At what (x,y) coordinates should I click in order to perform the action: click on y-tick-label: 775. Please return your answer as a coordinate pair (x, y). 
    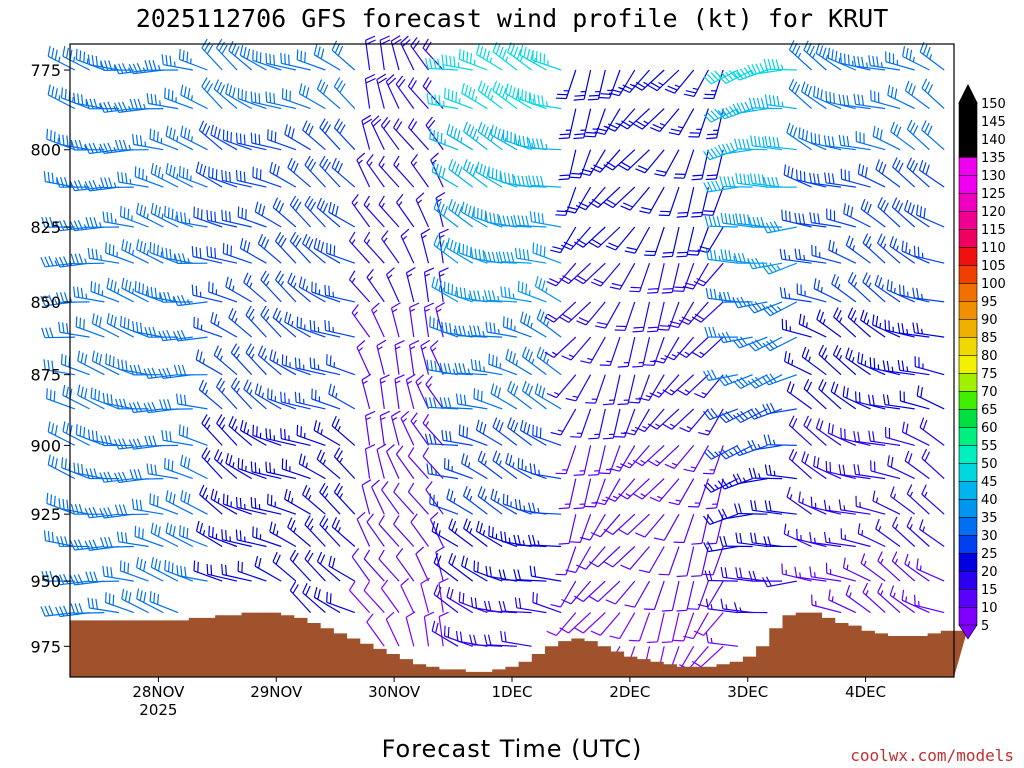
    Looking at the image, I should click on (45, 70).